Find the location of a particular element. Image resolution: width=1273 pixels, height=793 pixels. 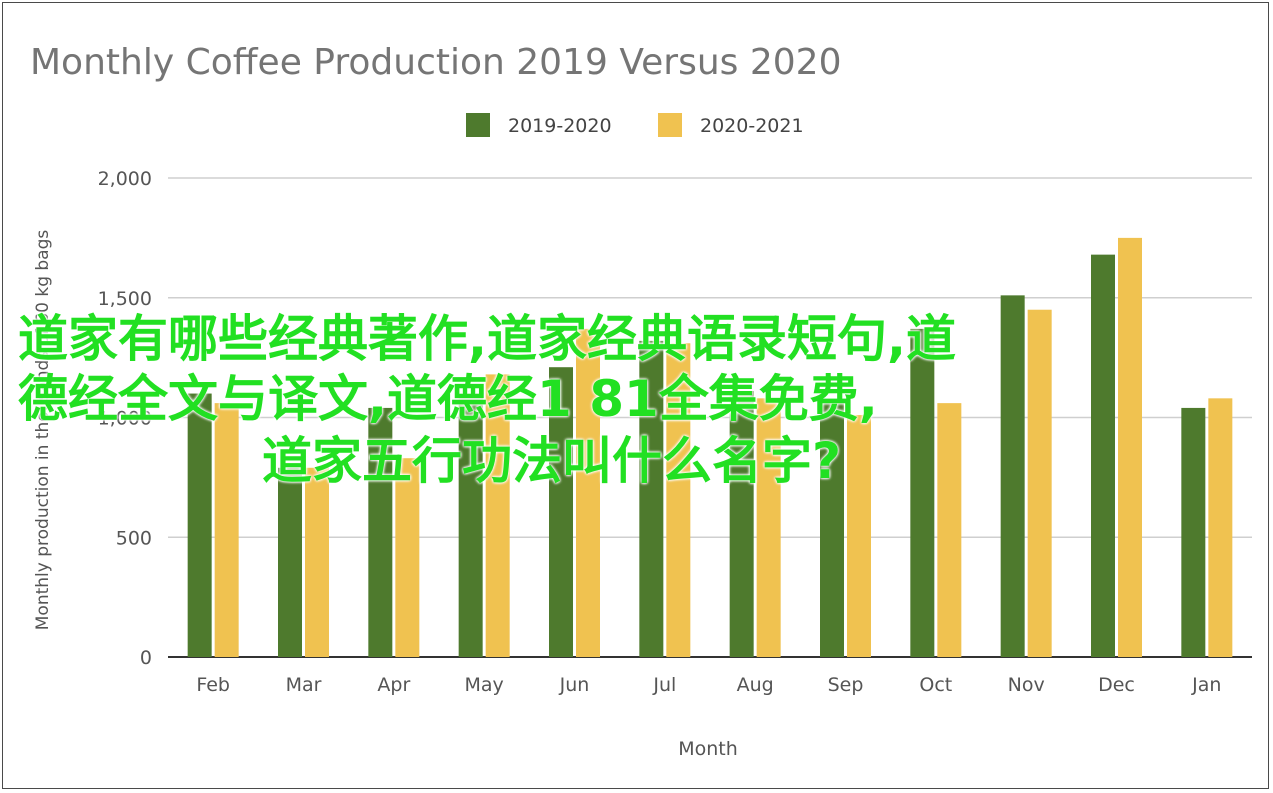

x-tick-label: Aug is located at coordinates (755, 685).